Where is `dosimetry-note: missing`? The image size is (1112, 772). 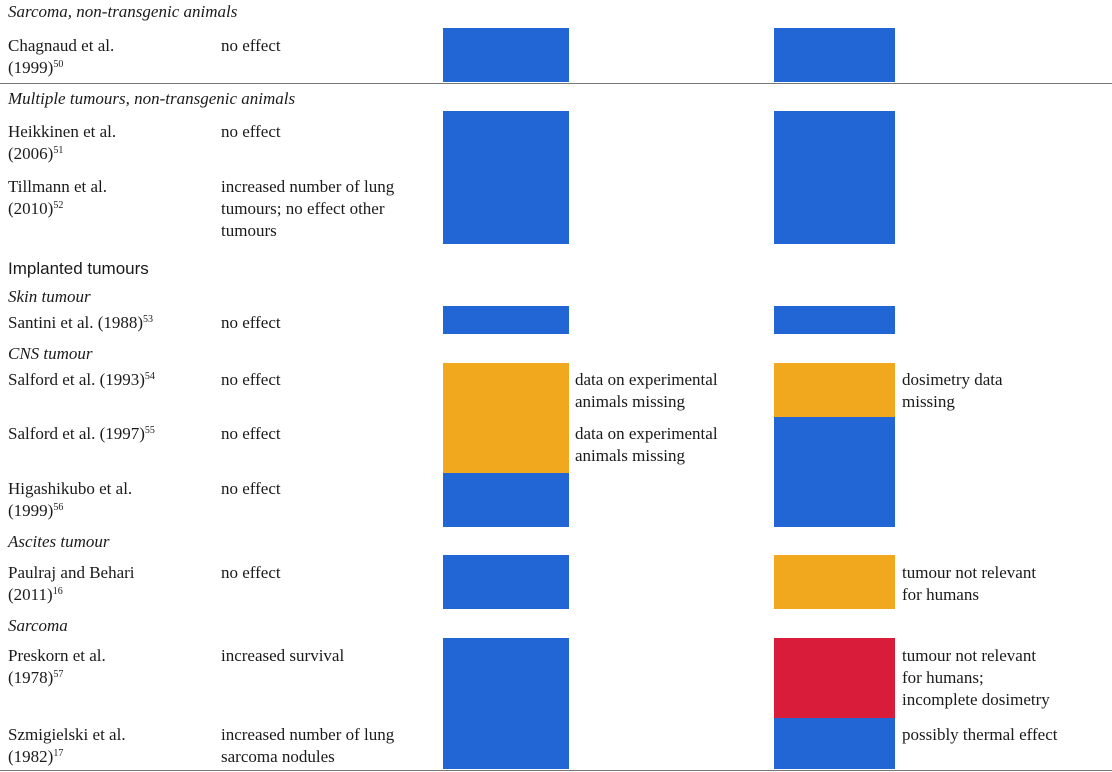
dosimetry-note: missing is located at coordinates (928, 401).